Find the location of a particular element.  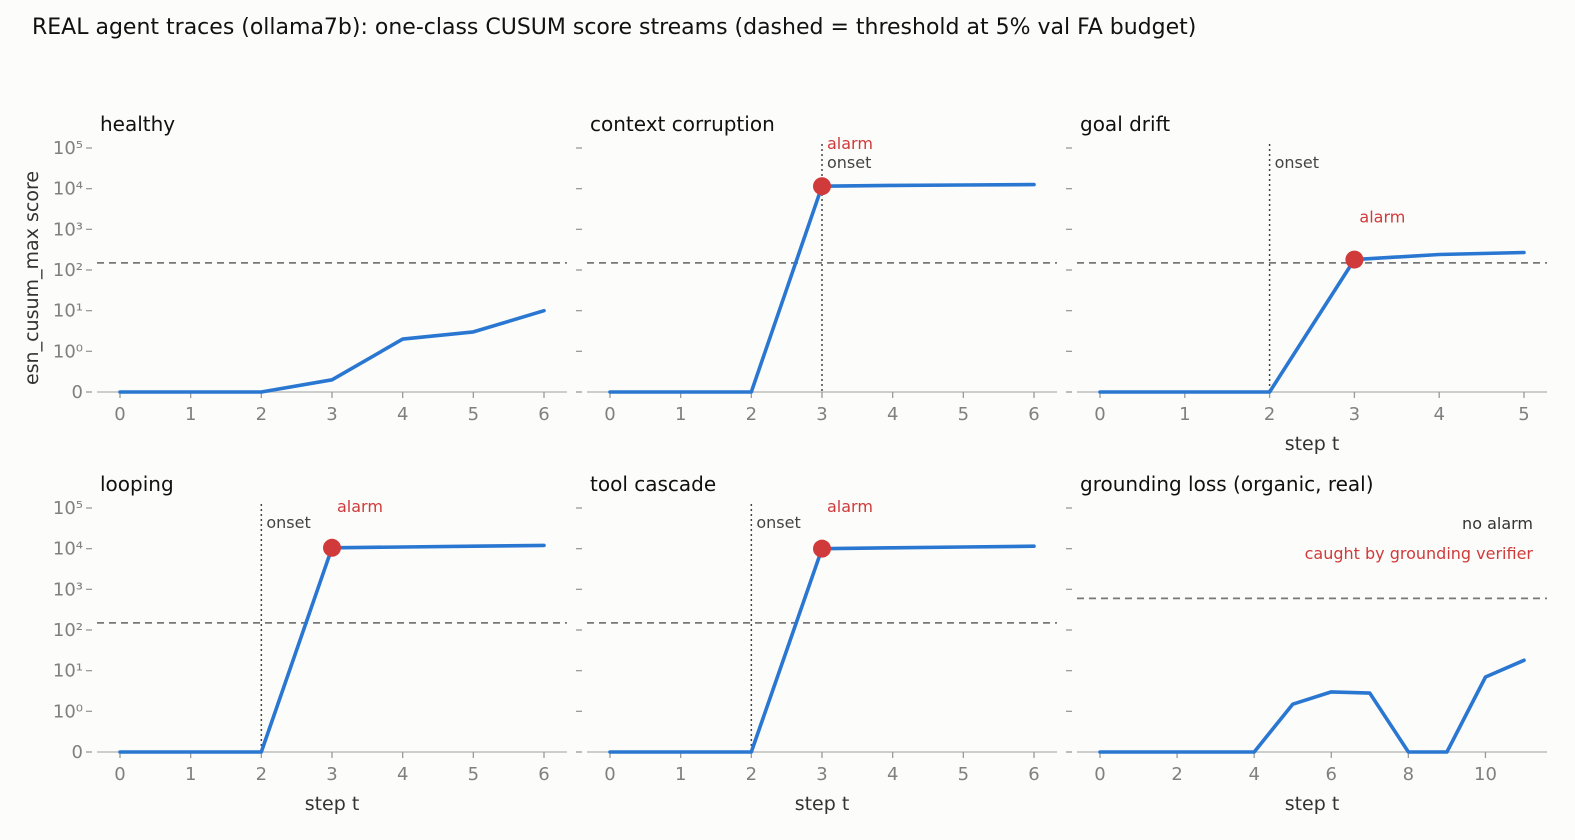

verifier-note: caught by grounding verifier is located at coordinates (1419, 553).